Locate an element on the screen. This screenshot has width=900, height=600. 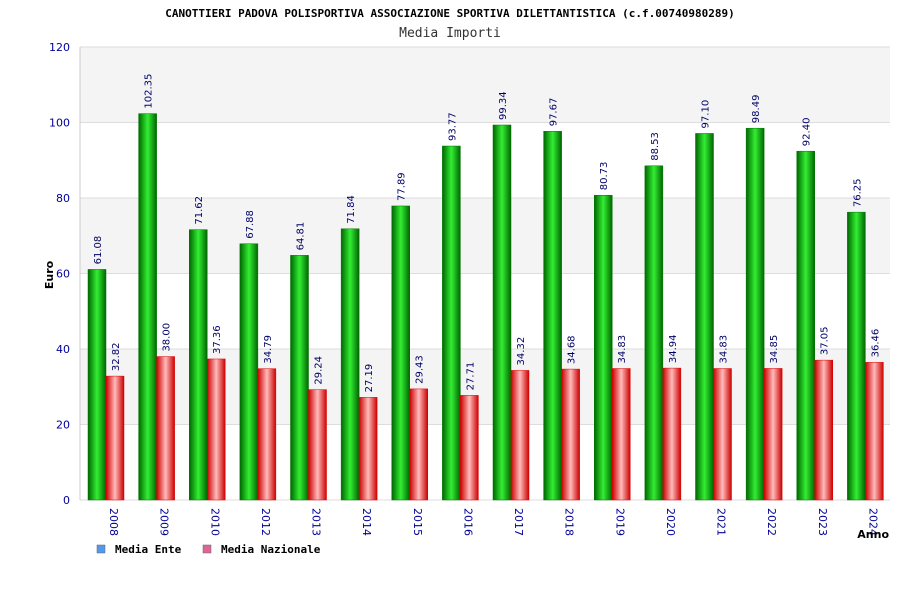
data-label: 61.08 is located at coordinates (98, 250).